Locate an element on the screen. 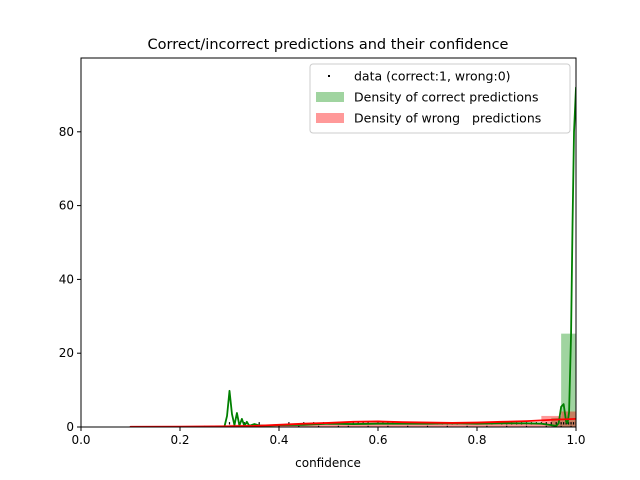 The height and width of the screenshot is (480, 640). y-tick-label-1: 20 is located at coordinates (66, 353).